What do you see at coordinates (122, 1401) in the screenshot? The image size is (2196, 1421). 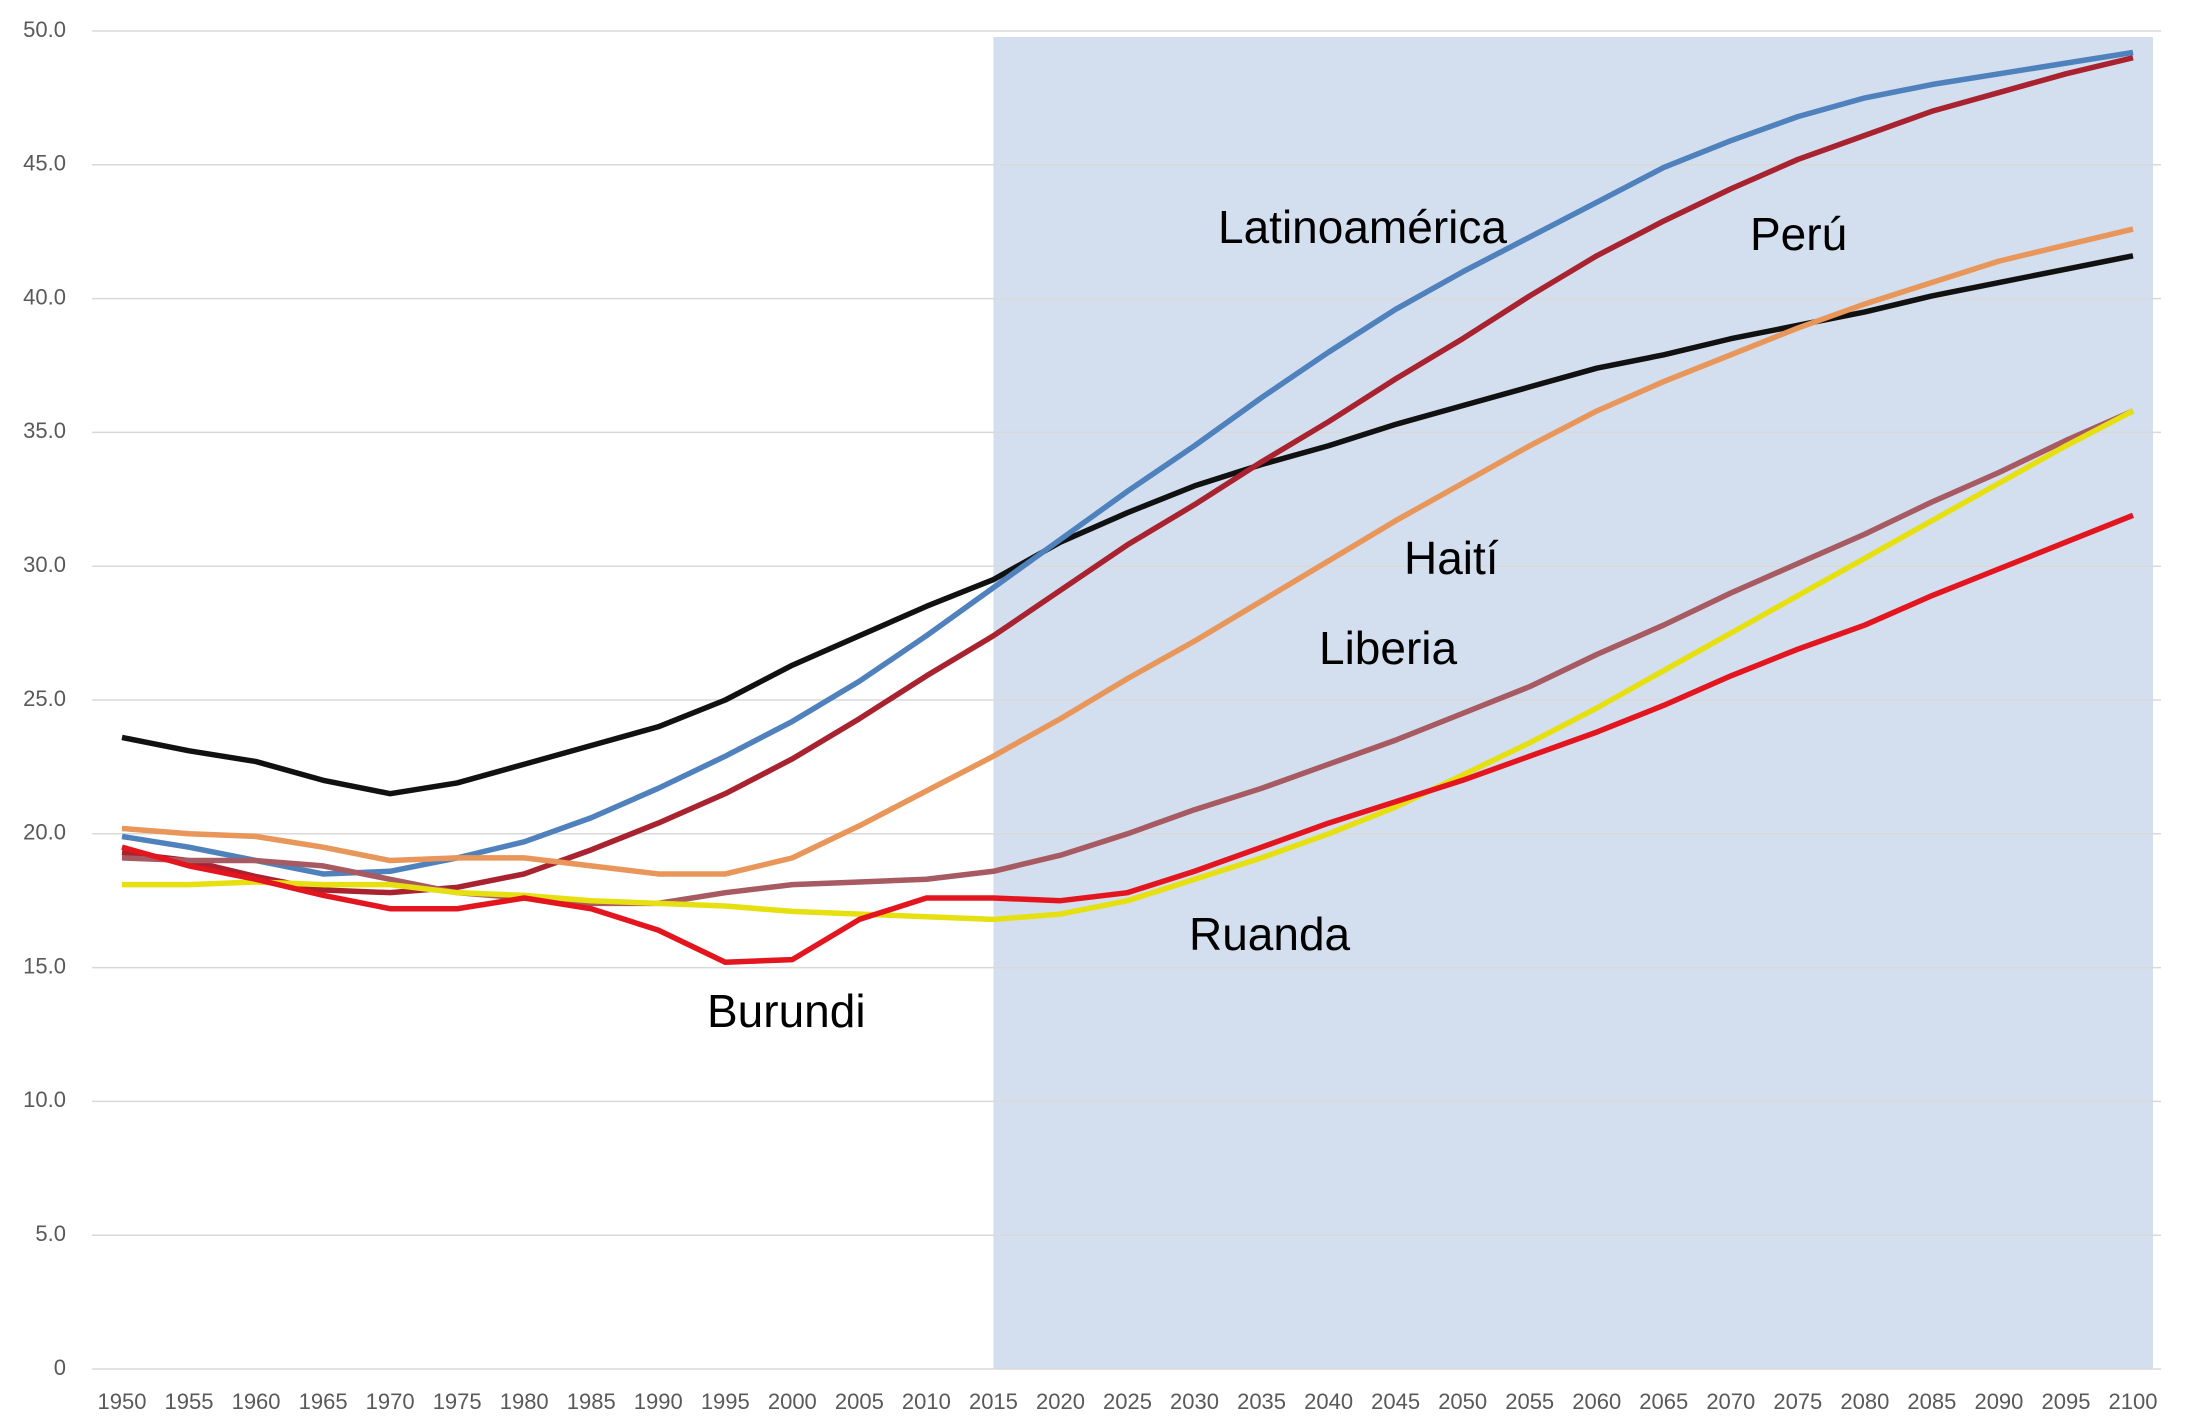 I see `x-tick-label: 1950` at bounding box center [122, 1401].